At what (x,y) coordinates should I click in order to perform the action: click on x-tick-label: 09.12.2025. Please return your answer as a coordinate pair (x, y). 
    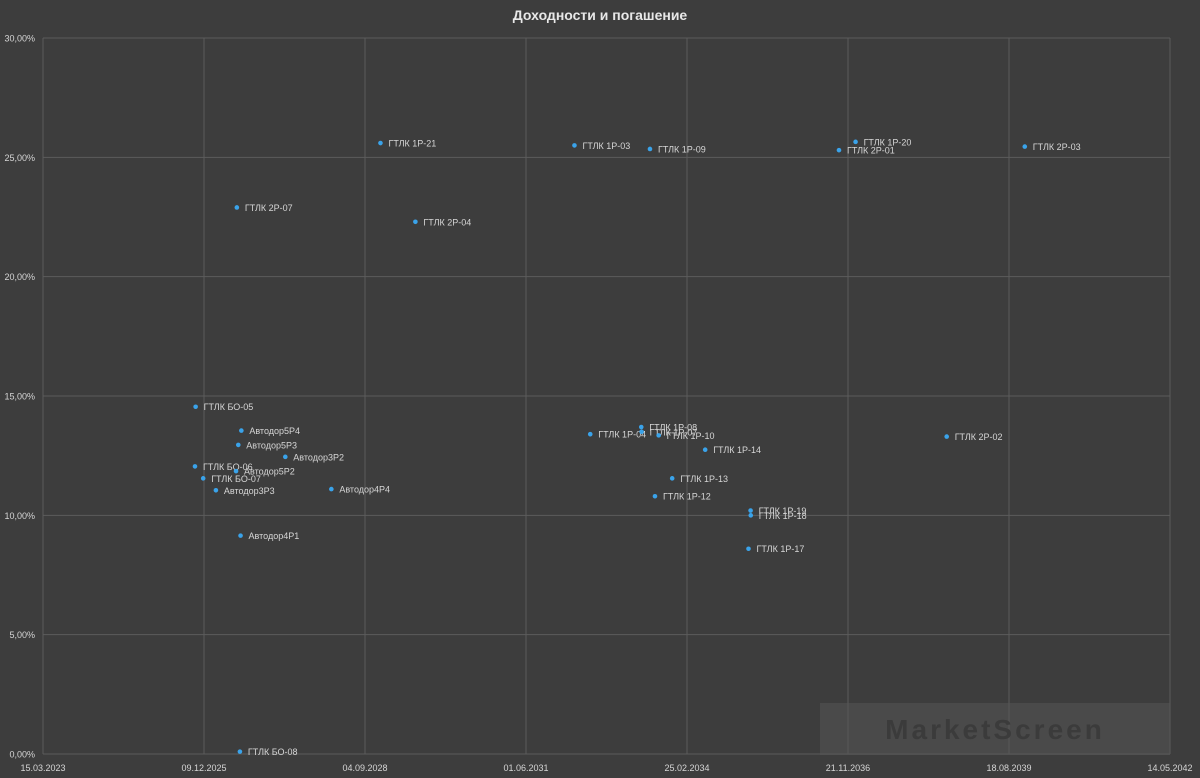
    Looking at the image, I should click on (203, 768).